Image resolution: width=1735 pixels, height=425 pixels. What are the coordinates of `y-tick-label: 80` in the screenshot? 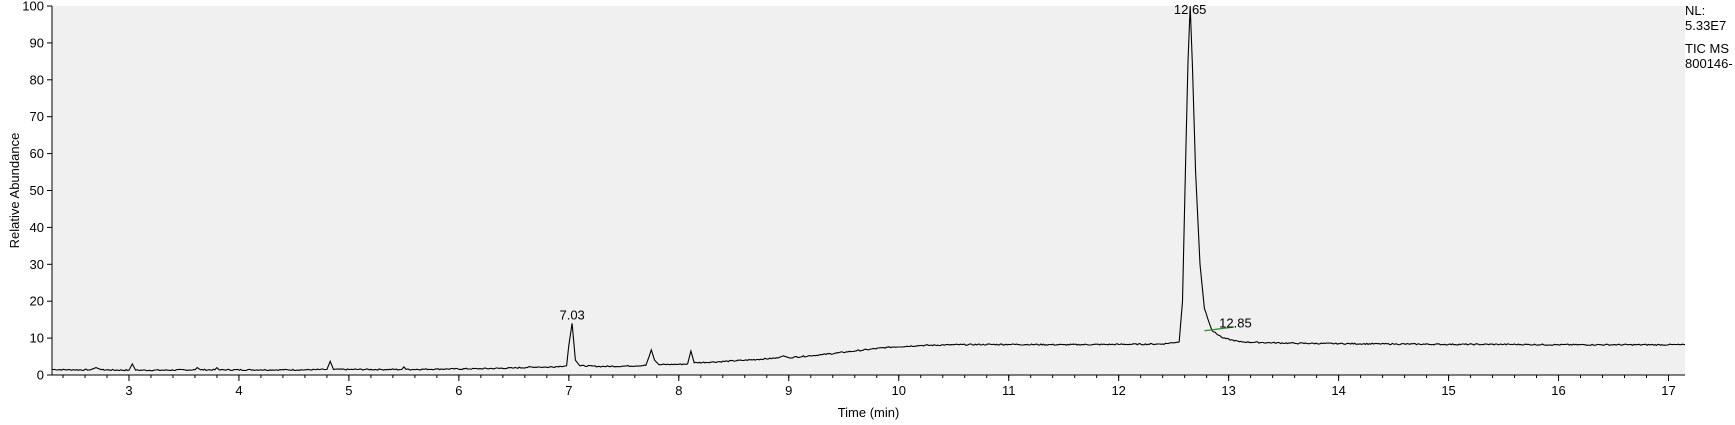 It's located at (37, 79).